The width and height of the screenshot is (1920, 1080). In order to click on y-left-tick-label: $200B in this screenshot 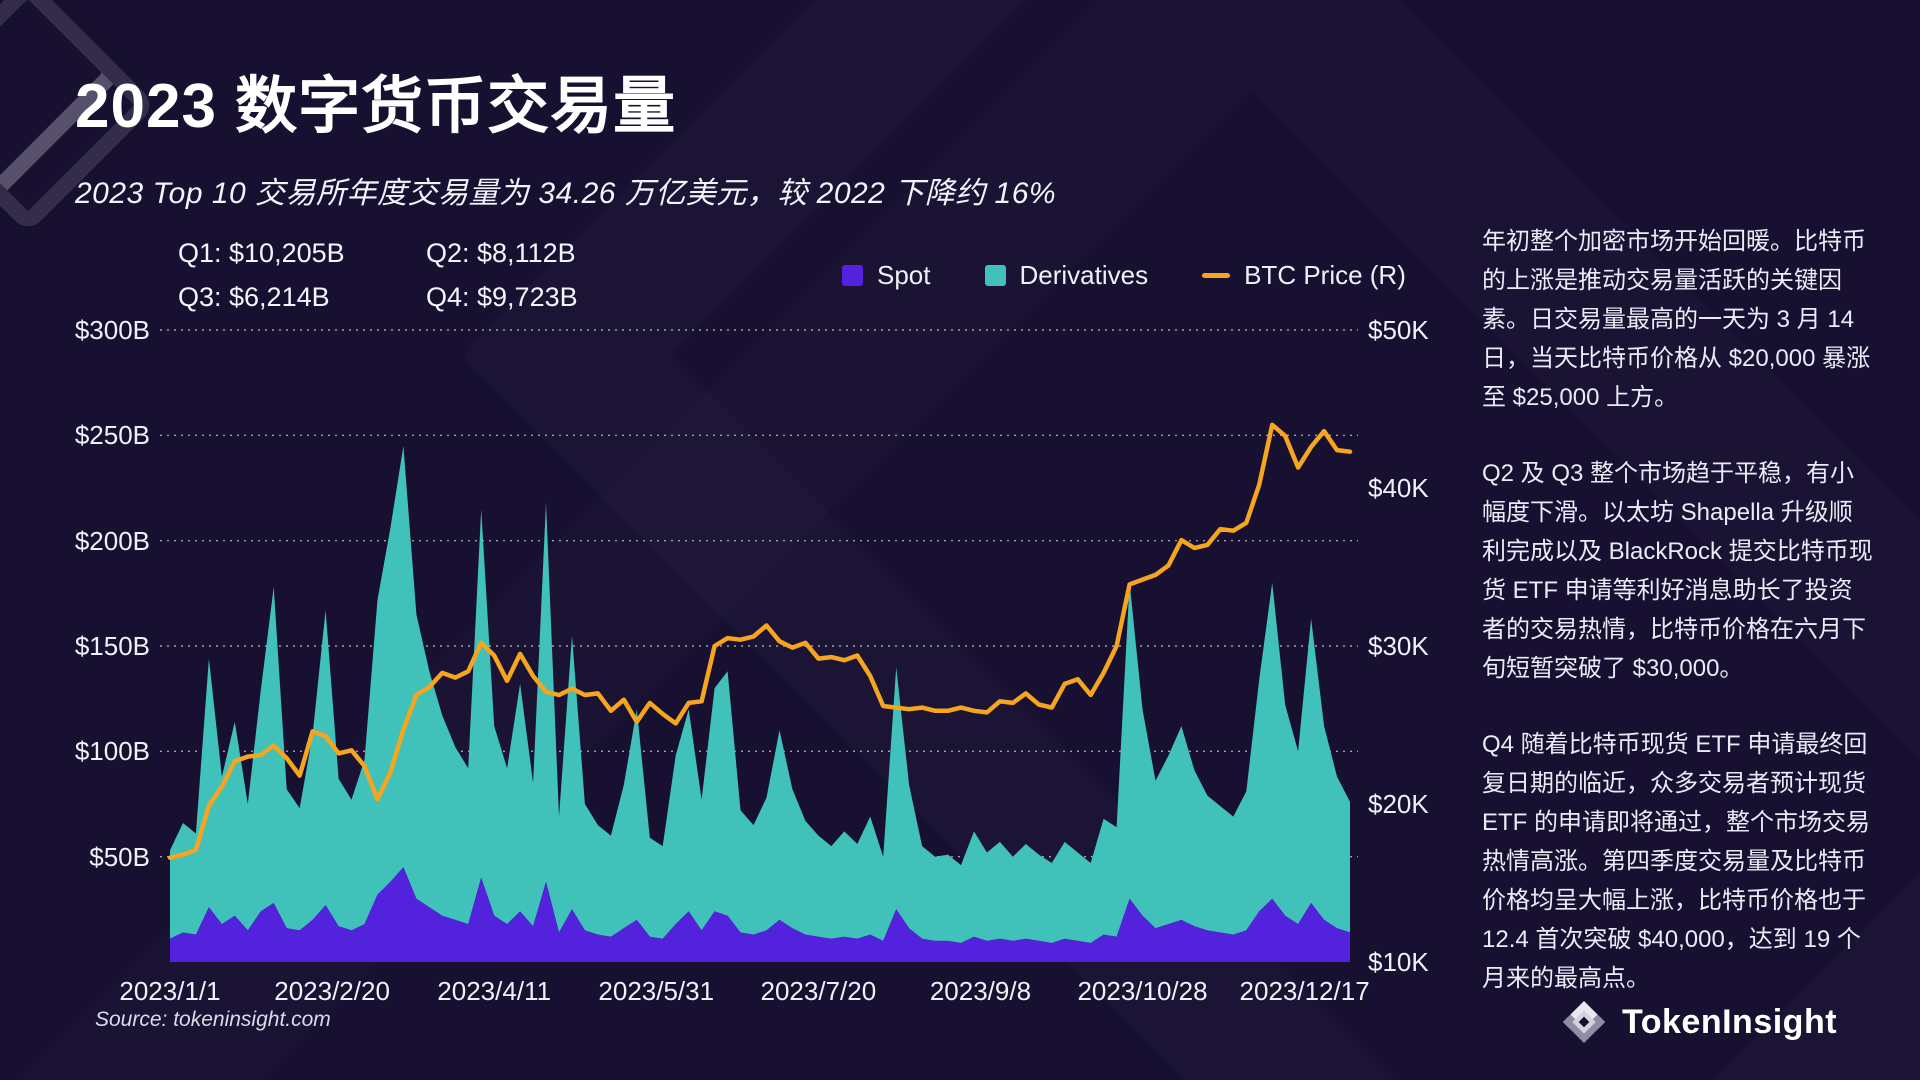, I will do `click(112, 540)`.